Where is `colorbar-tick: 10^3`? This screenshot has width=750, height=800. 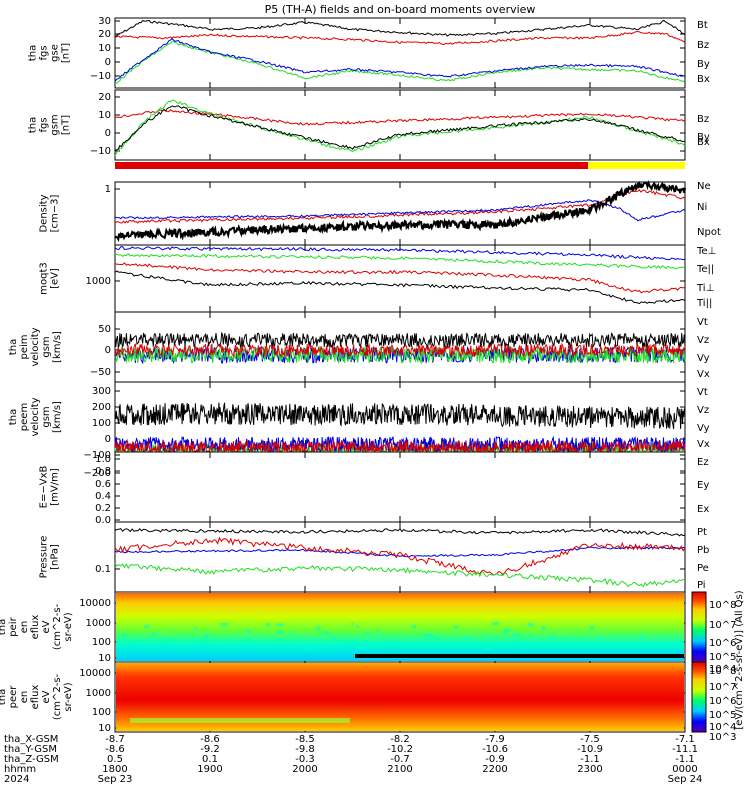 colorbar-tick: 10^3 is located at coordinates (722, 737).